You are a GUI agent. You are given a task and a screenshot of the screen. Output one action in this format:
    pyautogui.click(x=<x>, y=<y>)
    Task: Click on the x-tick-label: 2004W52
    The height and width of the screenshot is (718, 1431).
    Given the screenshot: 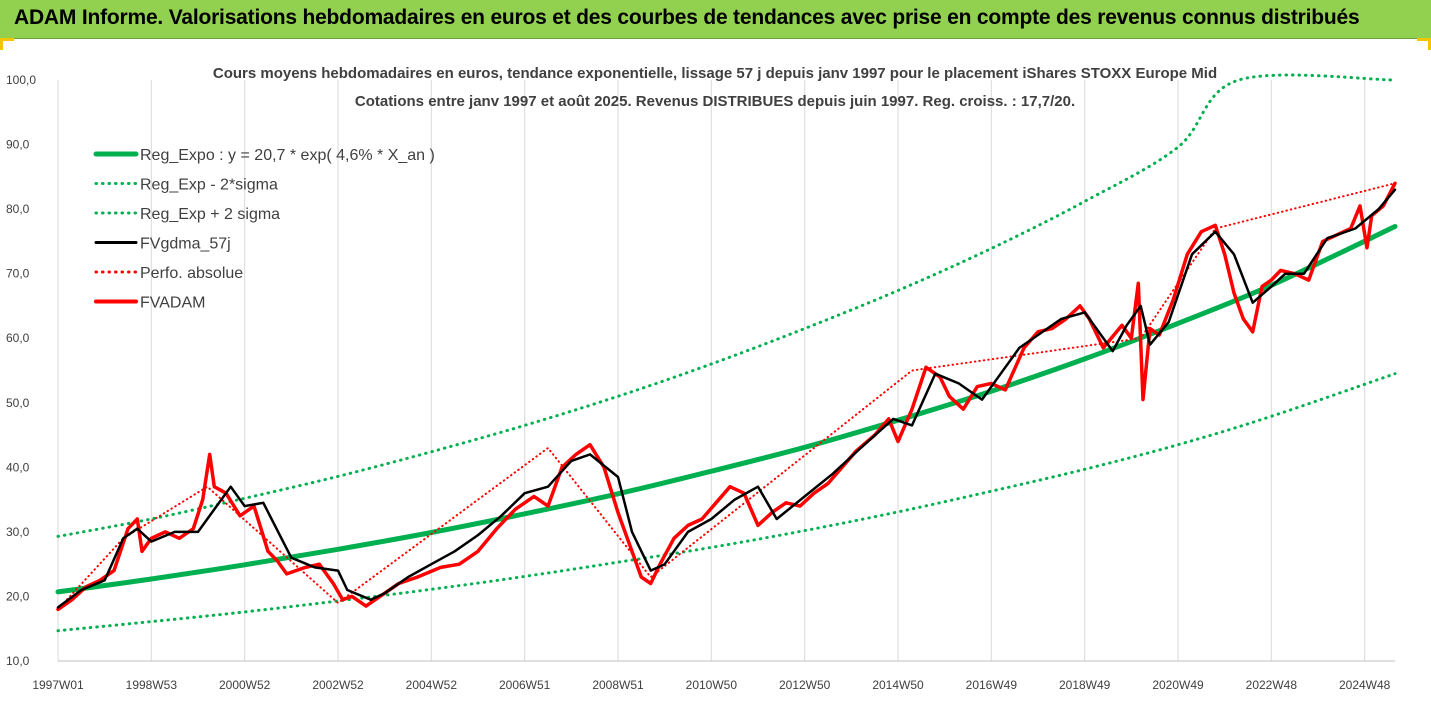 What is the action you would take?
    pyautogui.click(x=432, y=685)
    